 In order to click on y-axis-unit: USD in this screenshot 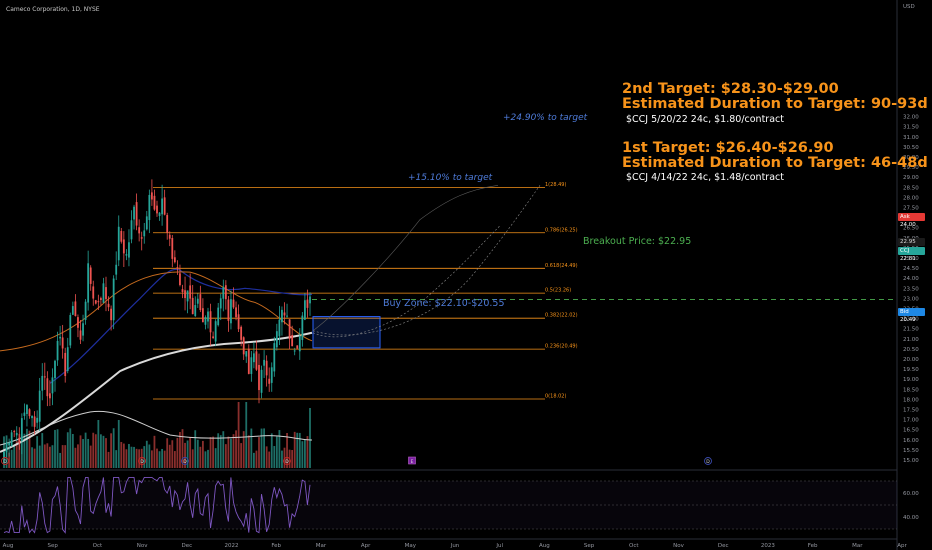, I will do `click(909, 7)`.